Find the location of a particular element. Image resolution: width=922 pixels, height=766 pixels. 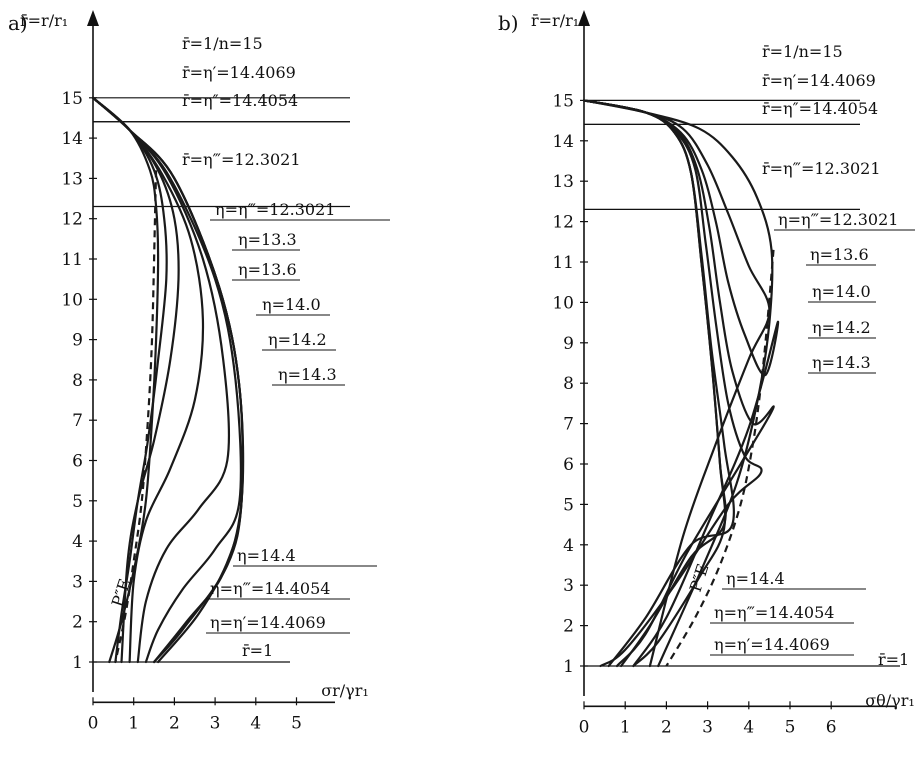

panel-label: a) is located at coordinates (18, 23).